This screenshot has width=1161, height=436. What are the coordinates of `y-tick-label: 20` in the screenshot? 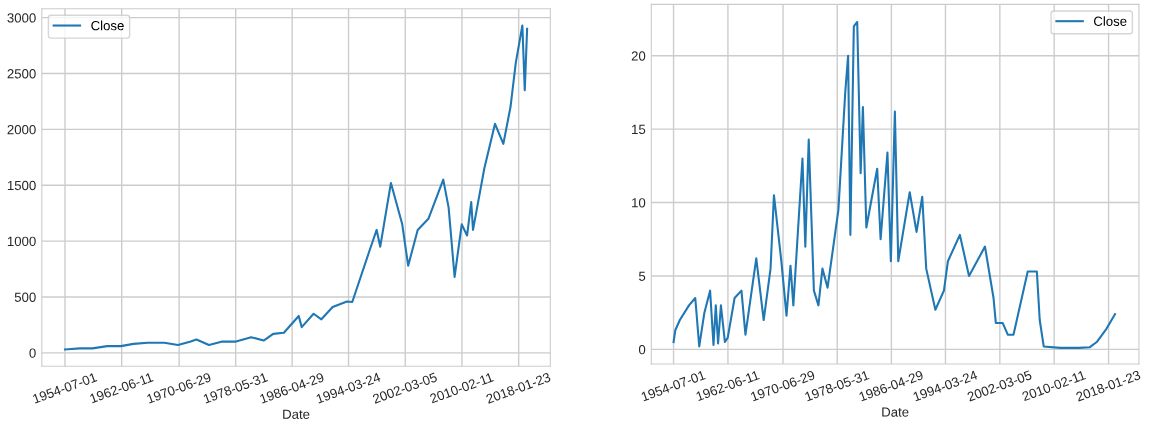 It's located at (638, 56).